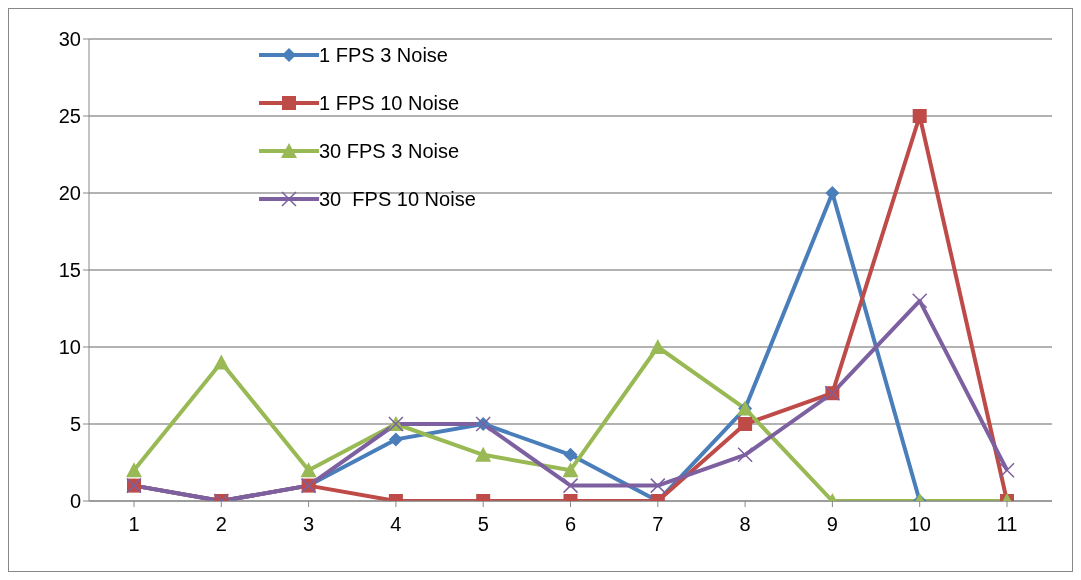  Describe the element at coordinates (919, 524) in the screenshot. I see `x-tick-label: 10` at that location.